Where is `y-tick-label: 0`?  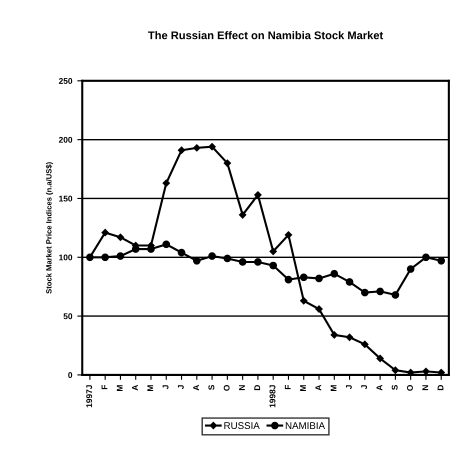
y-tick-label: 0 is located at coordinates (70, 375).